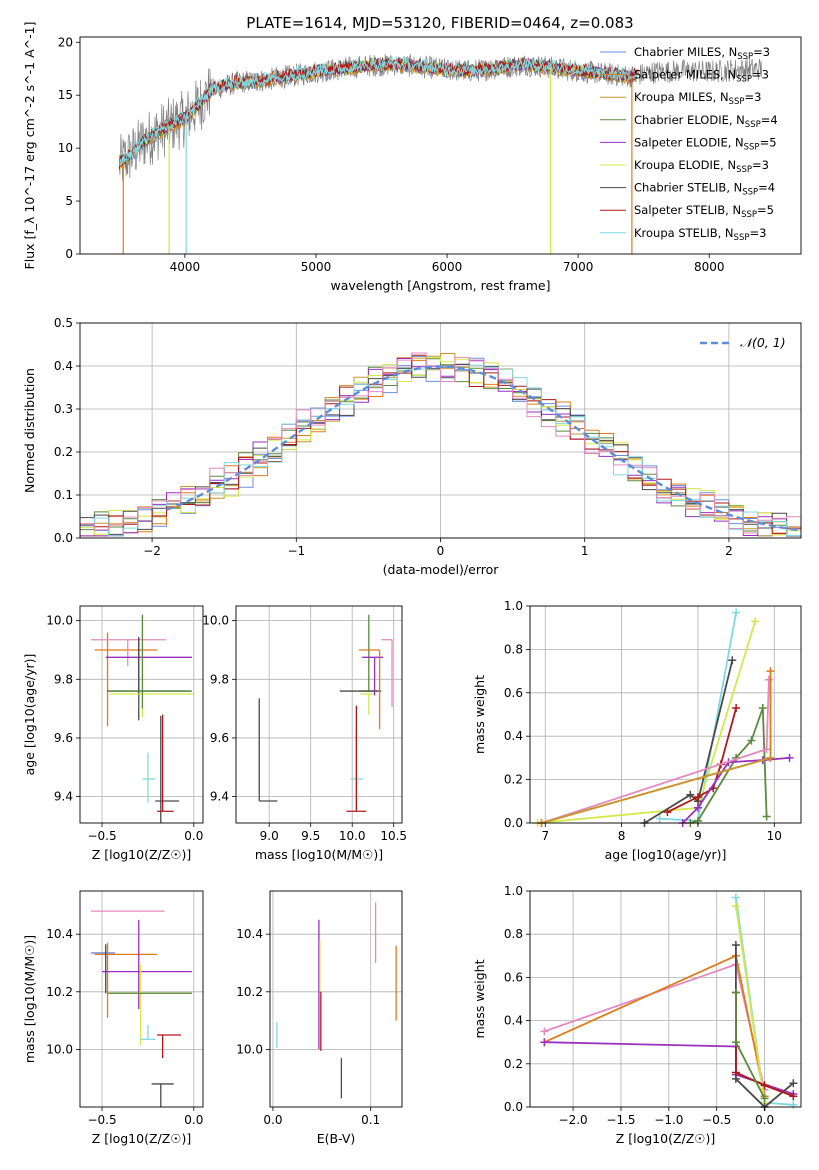 This screenshot has height=1170, width=819. What do you see at coordinates (513, 649) in the screenshot?
I see `y-tick-label: 0.8` at bounding box center [513, 649].